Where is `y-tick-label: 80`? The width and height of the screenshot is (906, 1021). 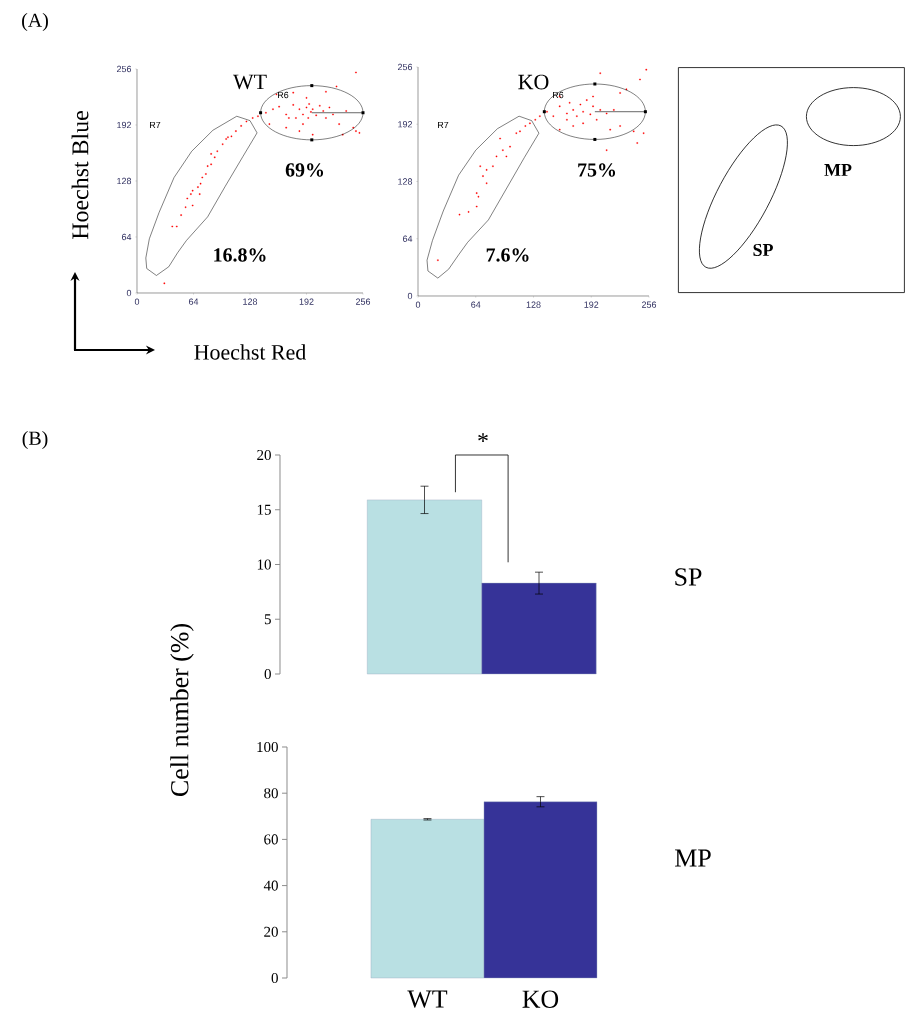 y-tick-label: 80 is located at coordinates (271, 793).